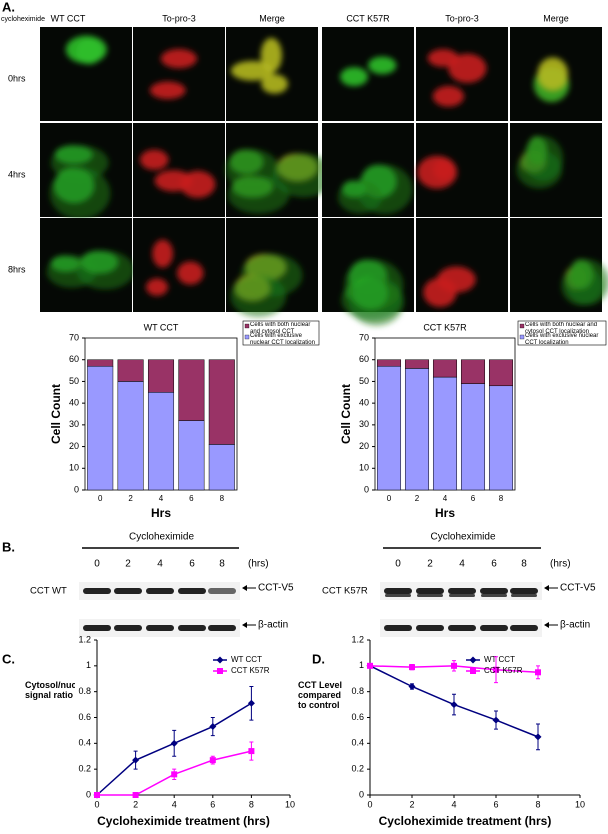 The width and height of the screenshot is (608, 834). What do you see at coordinates (430, 564) in the screenshot?
I see `timepoint: 2` at bounding box center [430, 564].